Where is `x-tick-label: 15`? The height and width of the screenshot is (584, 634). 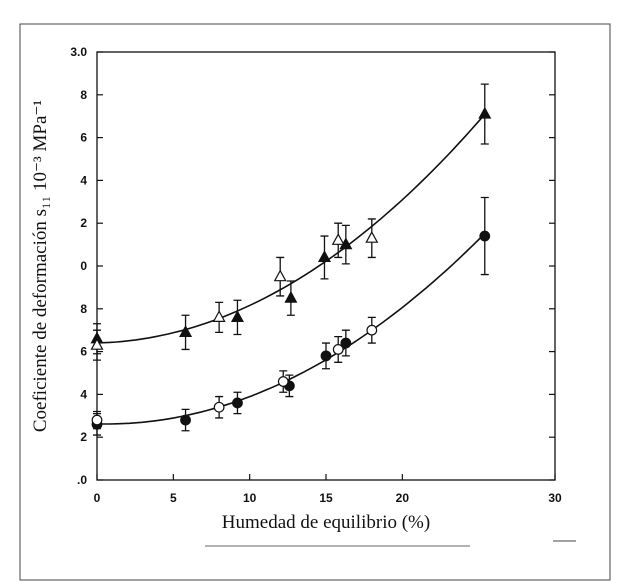
x-tick-label: 15 is located at coordinates (326, 498).